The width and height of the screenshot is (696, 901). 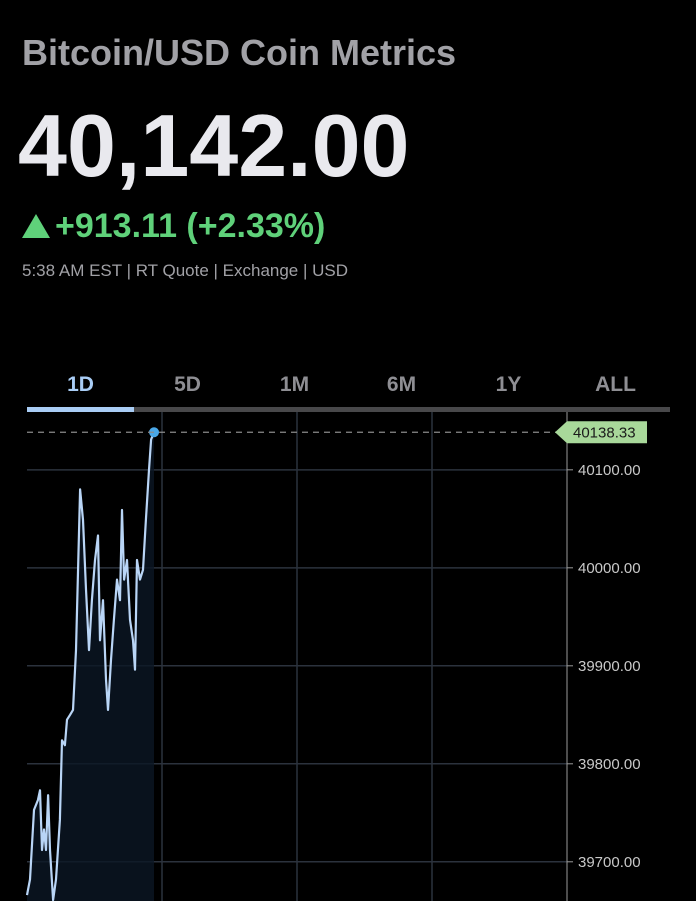 What do you see at coordinates (239, 52) in the screenshot?
I see `title: Bitcoin/USD Coin Metrics` at bounding box center [239, 52].